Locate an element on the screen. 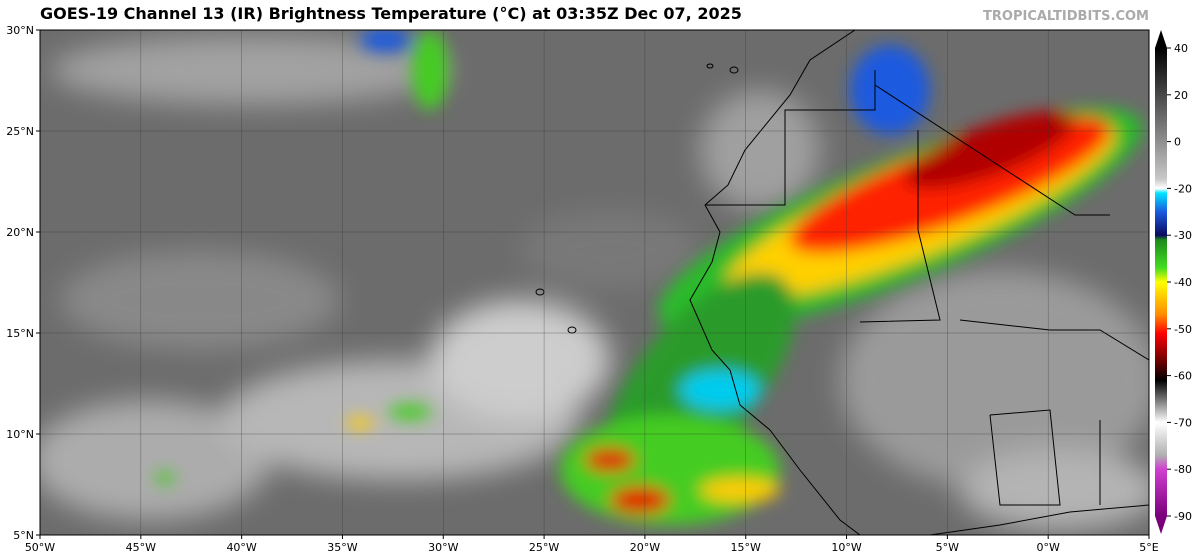 The height and width of the screenshot is (557, 1200). x-tick-label: 45°W is located at coordinates (141, 547).